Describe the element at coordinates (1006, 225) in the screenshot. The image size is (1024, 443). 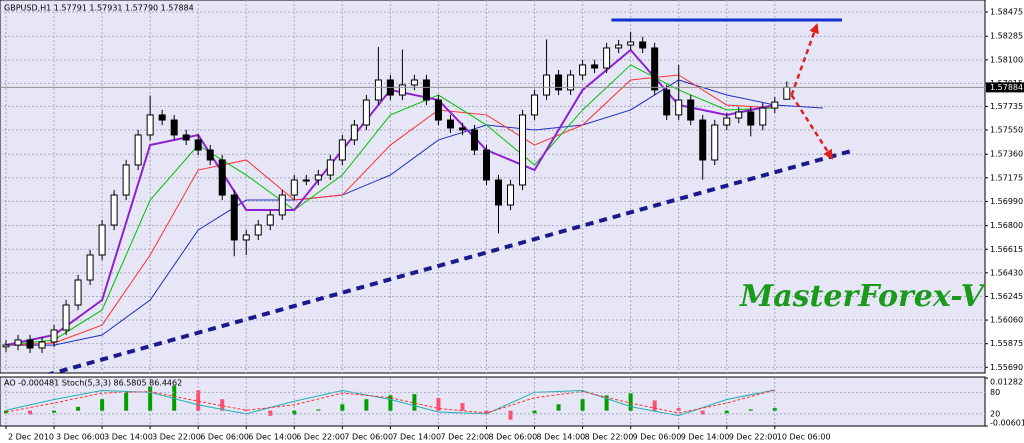
I see `y-tick-label: 1.56800` at that location.